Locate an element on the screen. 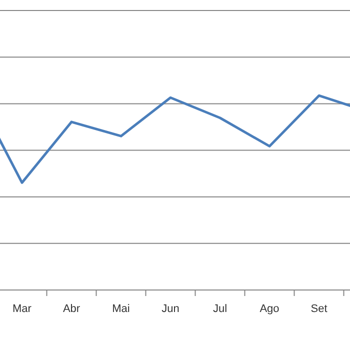 The image size is (350, 350). x-tick-label: Mar is located at coordinates (22, 309).